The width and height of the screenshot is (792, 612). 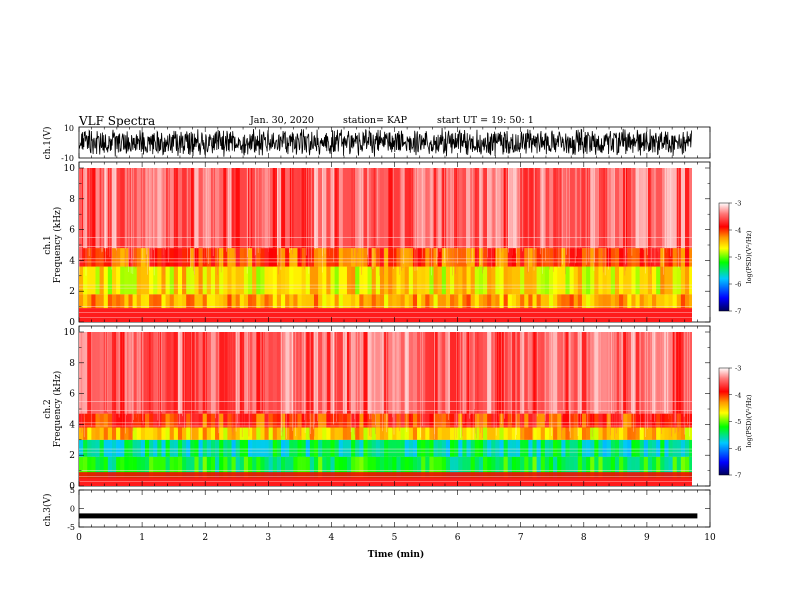 What do you see at coordinates (72, 509) in the screenshot?
I see `ch3-ytick-label: 0` at bounding box center [72, 509].